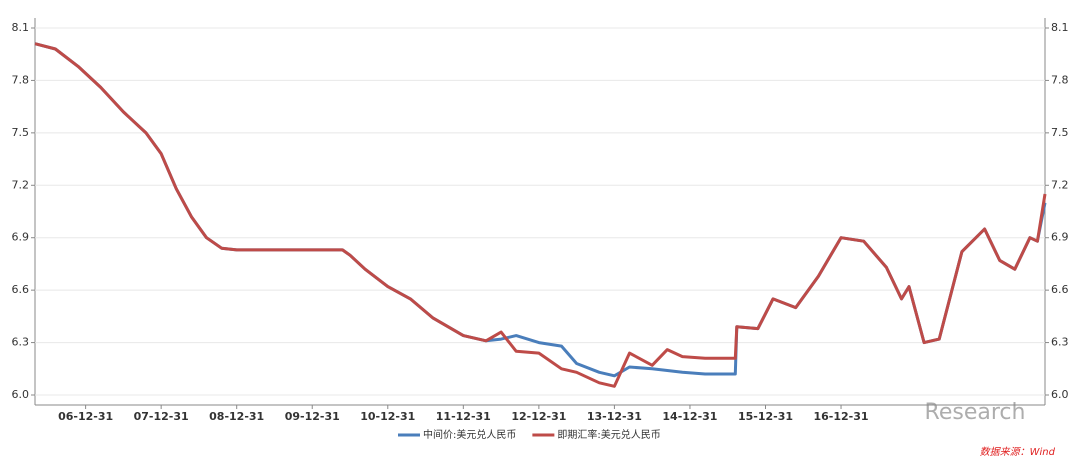 This screenshot has height=458, width=1080. What do you see at coordinates (463, 416) in the screenshot?
I see `x-tick-label: 11-12-31` at bounding box center [463, 416].